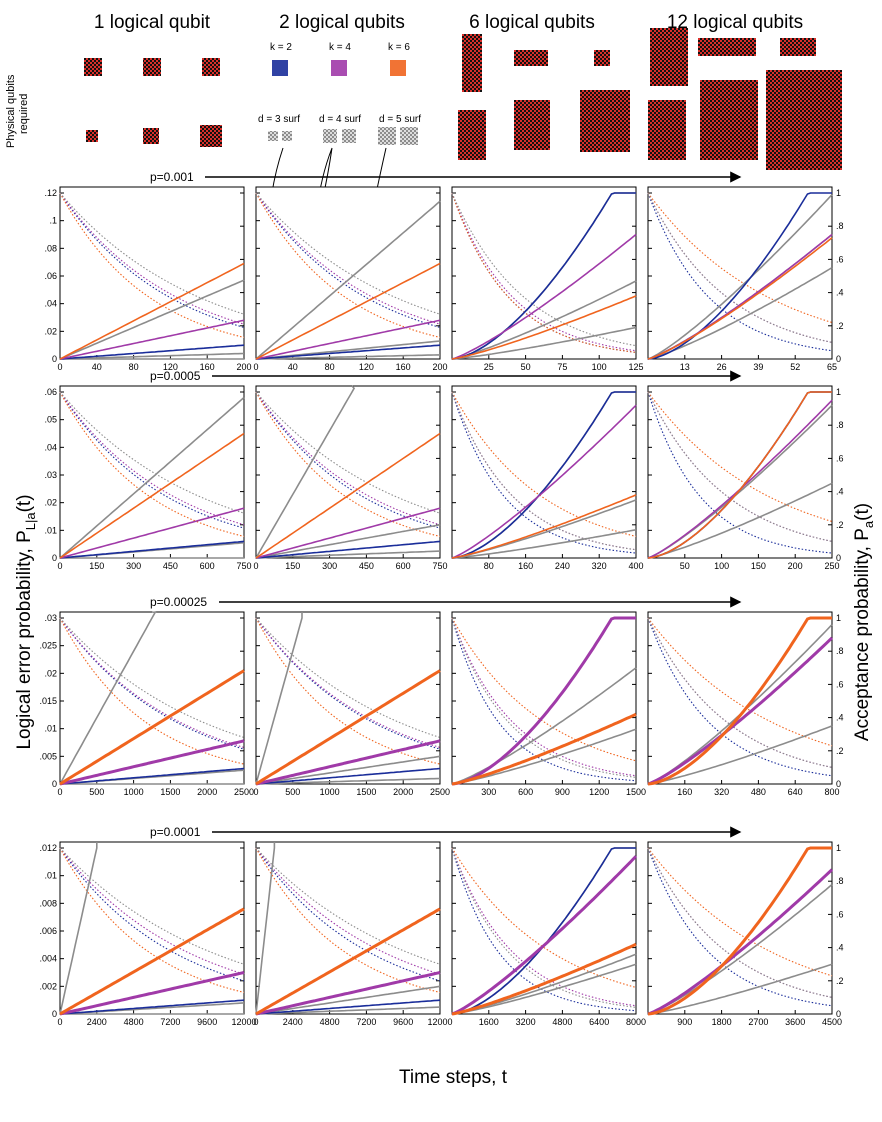 This screenshot has width=882, height=1122. I want to click on error-curve-d3, so click(348, 280).